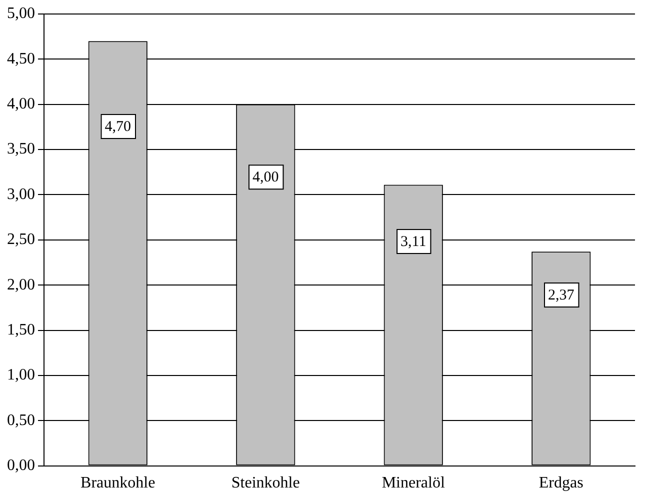 Image resolution: width=645 pixels, height=495 pixels. What do you see at coordinates (21, 285) in the screenshot?
I see `y-tick-label: 2,00` at bounding box center [21, 285].